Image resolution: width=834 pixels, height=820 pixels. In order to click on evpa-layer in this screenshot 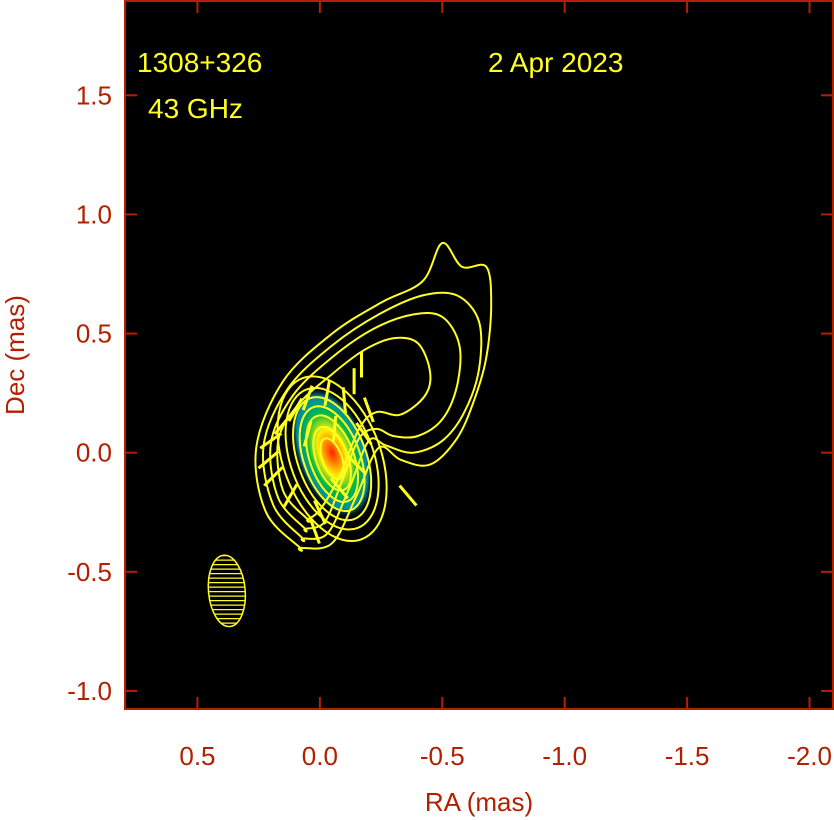, I will do `click(337, 448)`.